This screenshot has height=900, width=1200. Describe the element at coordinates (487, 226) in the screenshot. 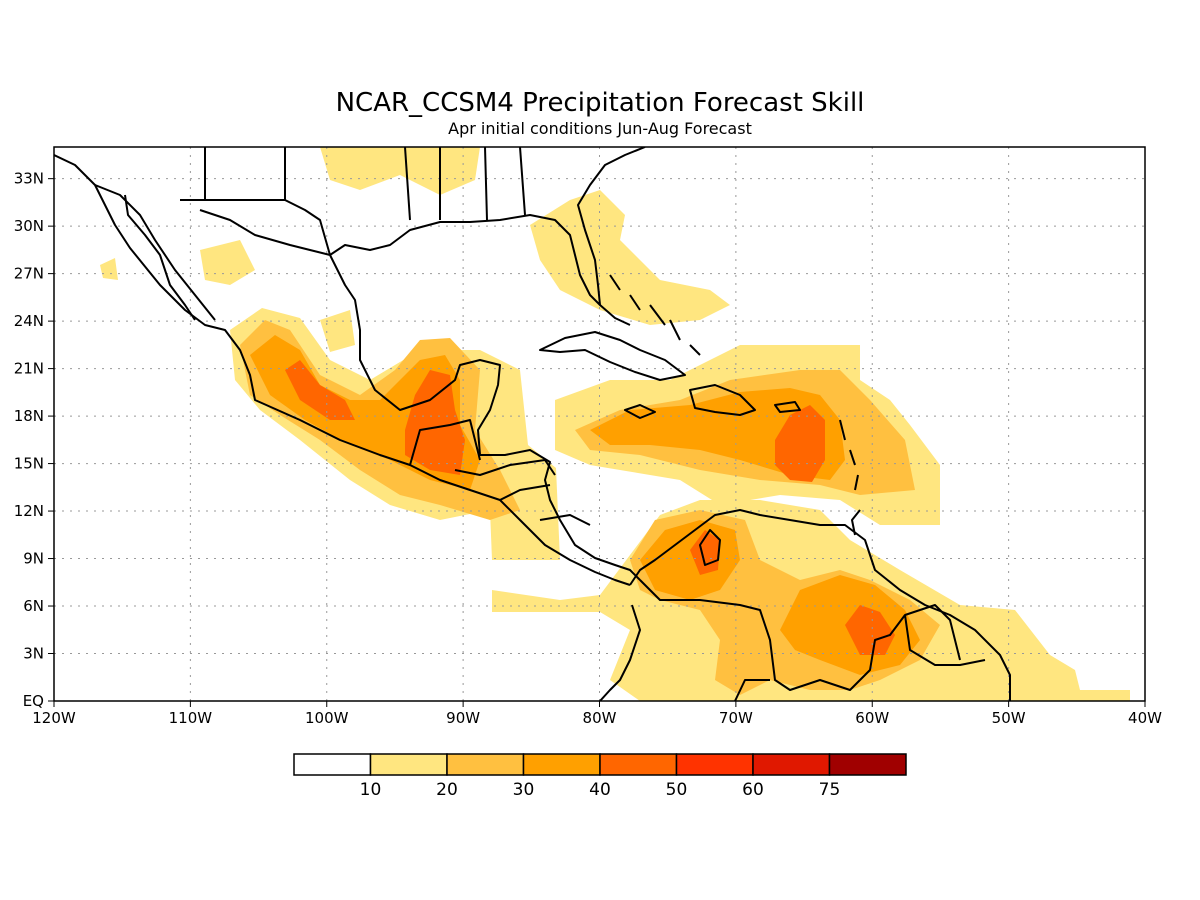

I see `coastline-us-gulf` at that location.